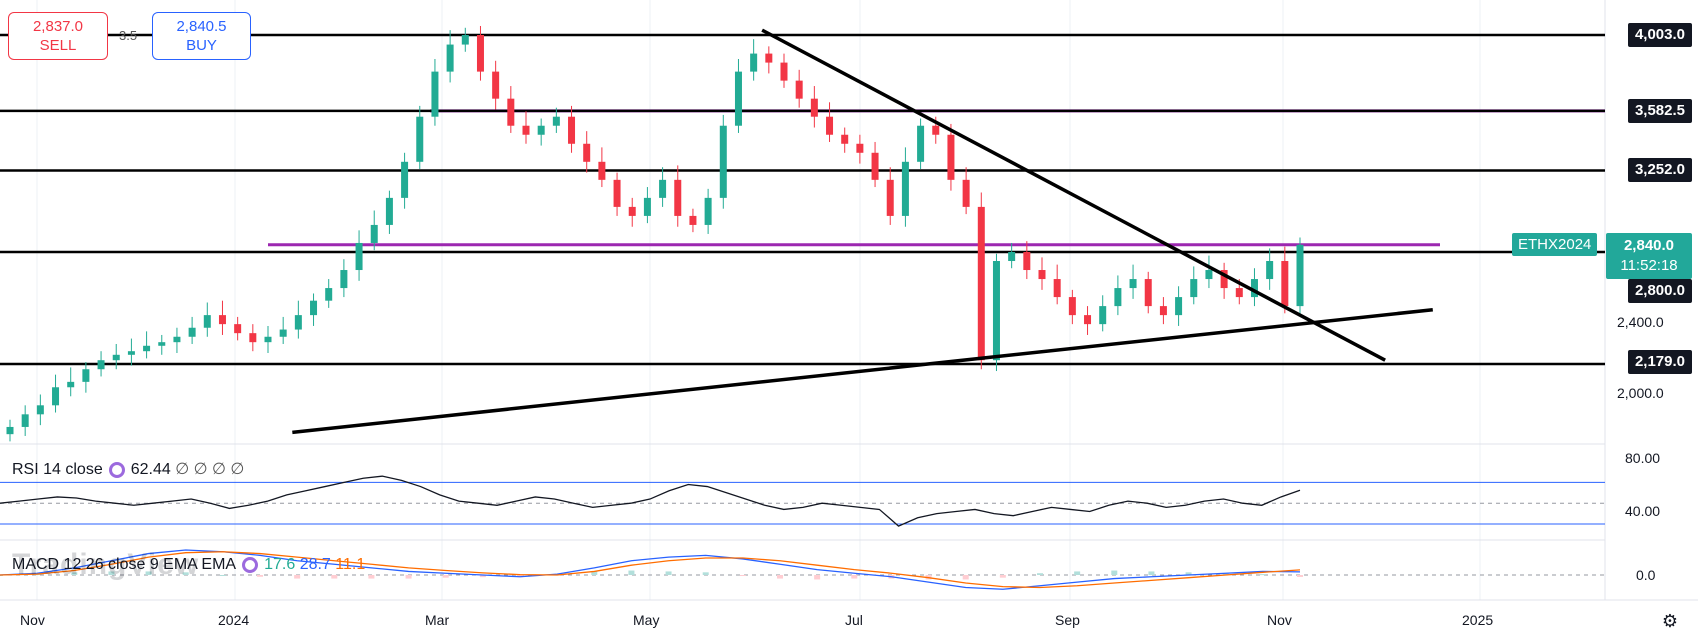  Describe the element at coordinates (1659, 170) in the screenshot. I see `level-tag-3252: 3,252.0` at that location.